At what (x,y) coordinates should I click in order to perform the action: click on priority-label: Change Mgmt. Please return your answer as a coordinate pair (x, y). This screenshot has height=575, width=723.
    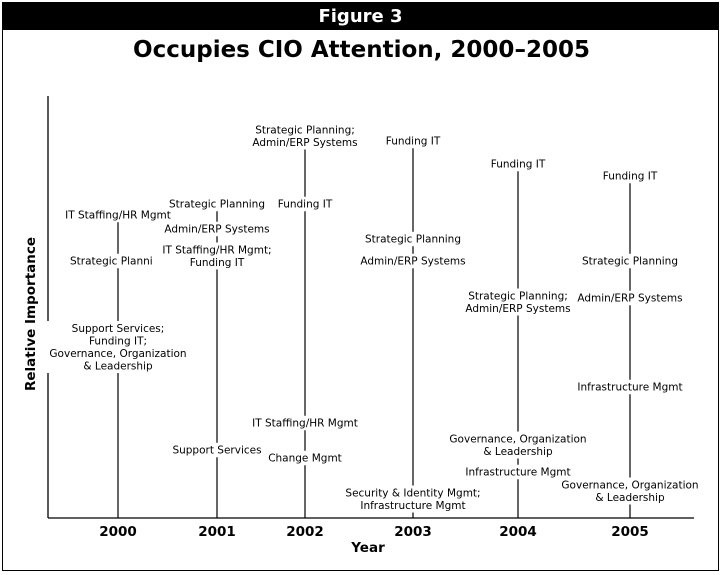
    Looking at the image, I should click on (305, 459).